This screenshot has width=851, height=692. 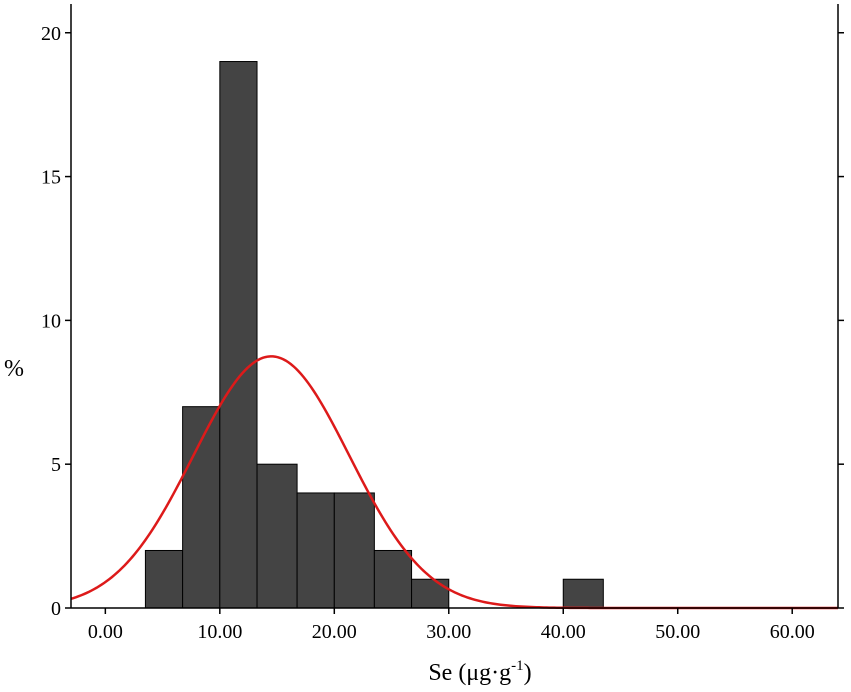 What do you see at coordinates (792, 632) in the screenshot?
I see `x-tick-label: 60.00` at bounding box center [792, 632].